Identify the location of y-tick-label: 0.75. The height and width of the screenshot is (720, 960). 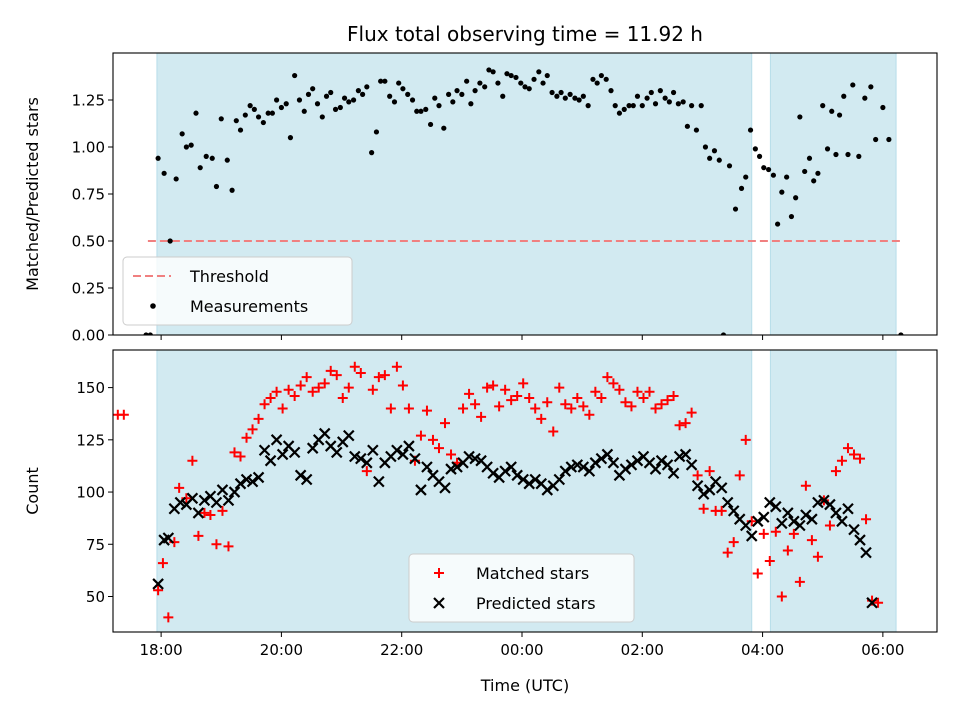
(88, 195).